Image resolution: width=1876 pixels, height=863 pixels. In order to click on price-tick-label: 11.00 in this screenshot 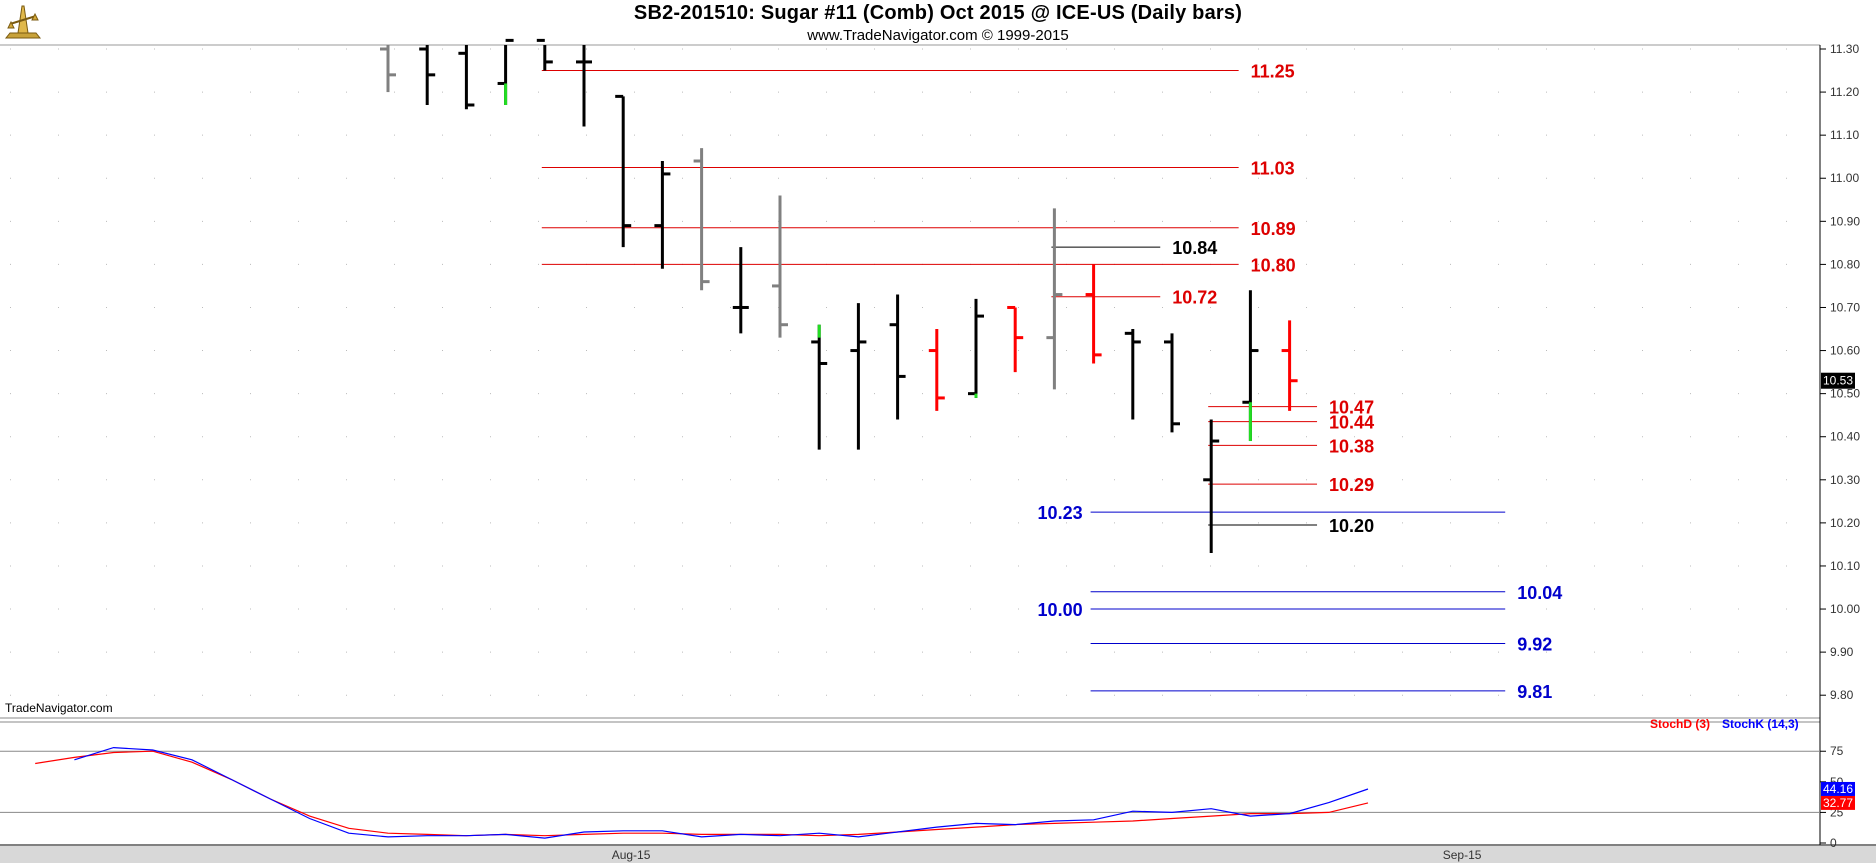, I will do `click(1844, 178)`.